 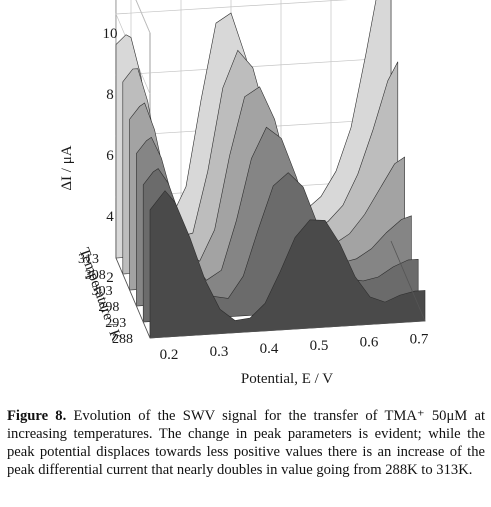 I want to click on y-tick-label: 6, so click(x=110, y=156).